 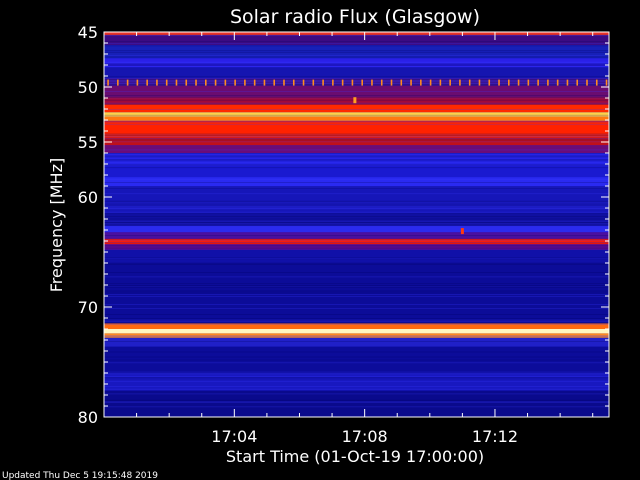 I want to click on periodic-bursts, so click(x=357, y=82).